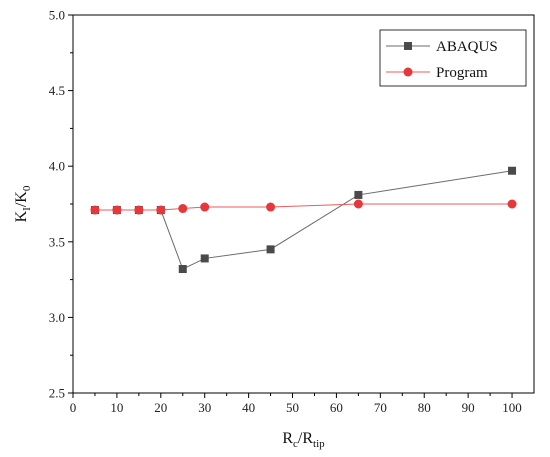 This screenshot has width=550, height=457. What do you see at coordinates (204, 407) in the screenshot?
I see `x-tick-label: 30` at bounding box center [204, 407].